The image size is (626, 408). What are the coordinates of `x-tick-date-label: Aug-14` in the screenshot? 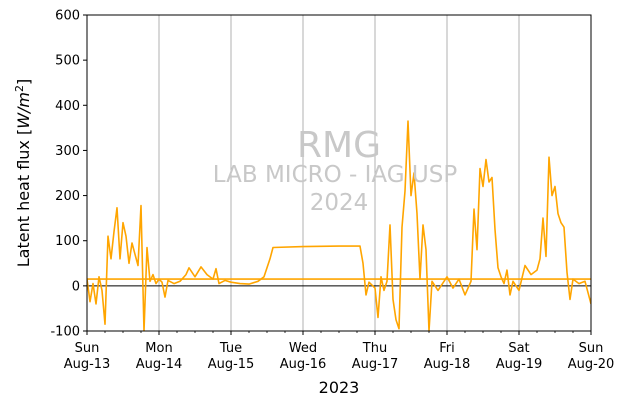 It's located at (159, 364).